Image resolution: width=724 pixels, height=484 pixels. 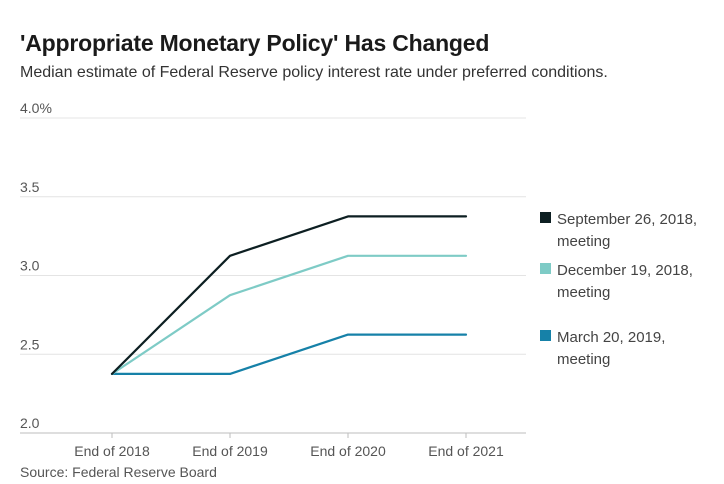 What do you see at coordinates (348, 451) in the screenshot?
I see `x-tick-label: End of 2020` at bounding box center [348, 451].